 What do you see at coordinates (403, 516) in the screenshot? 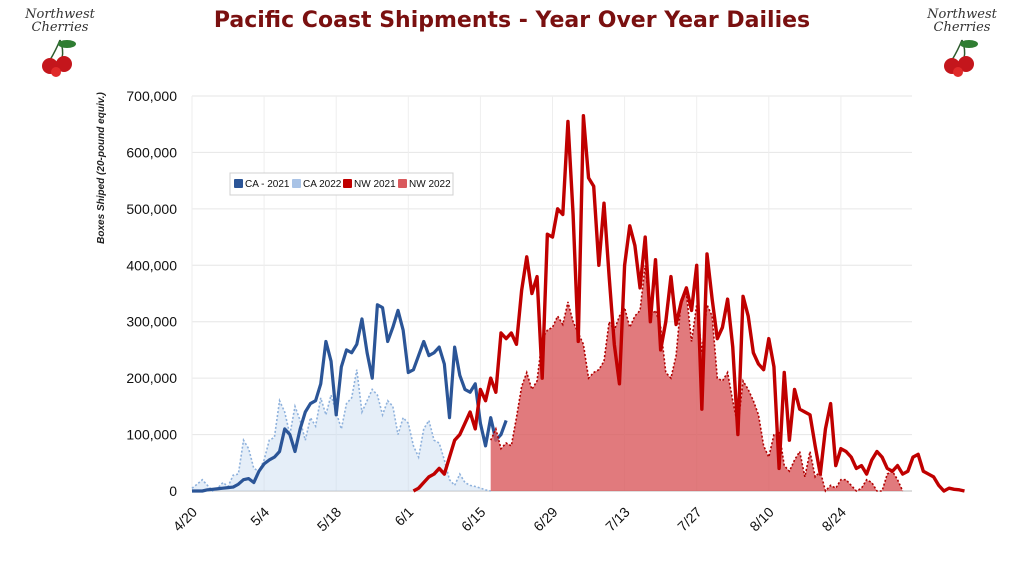
I see `x-tick-label: 6/1` at bounding box center [403, 516].